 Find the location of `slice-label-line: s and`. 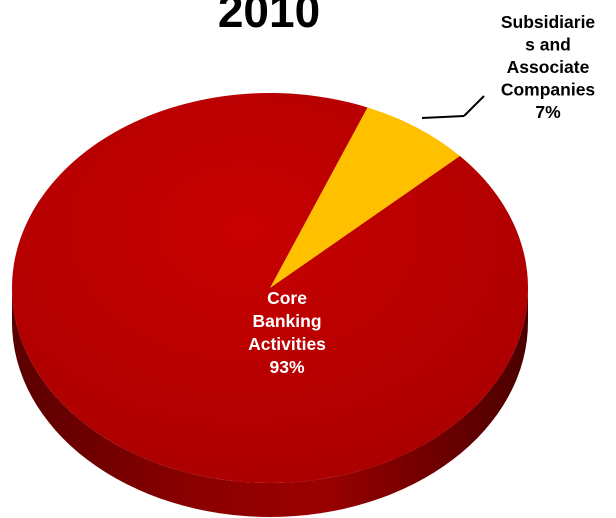

slice-label-line: s and is located at coordinates (548, 45).